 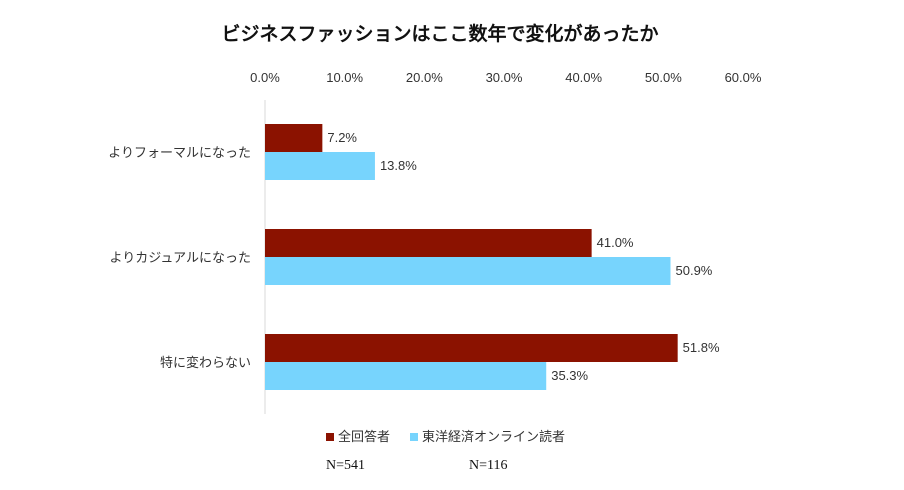 What do you see at coordinates (743, 77) in the screenshot?
I see `x-tick-label: 60.0%` at bounding box center [743, 77].